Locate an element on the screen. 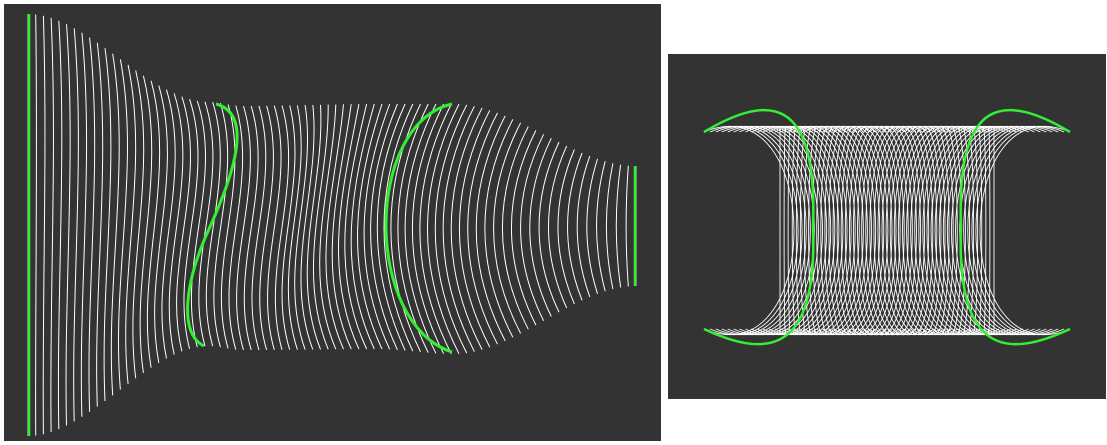 The width and height of the screenshot is (1107, 445). key-profile-c-curve is located at coordinates (418, 228).